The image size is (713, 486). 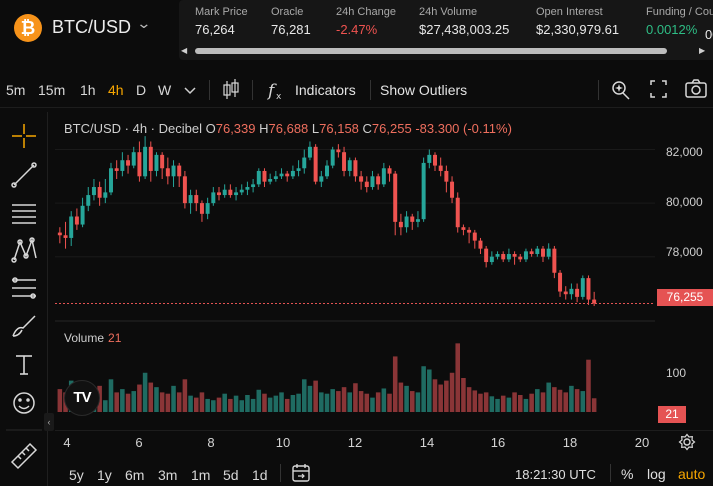 What do you see at coordinates (692, 474) in the screenshot?
I see `auto-scale-button: auto` at bounding box center [692, 474].